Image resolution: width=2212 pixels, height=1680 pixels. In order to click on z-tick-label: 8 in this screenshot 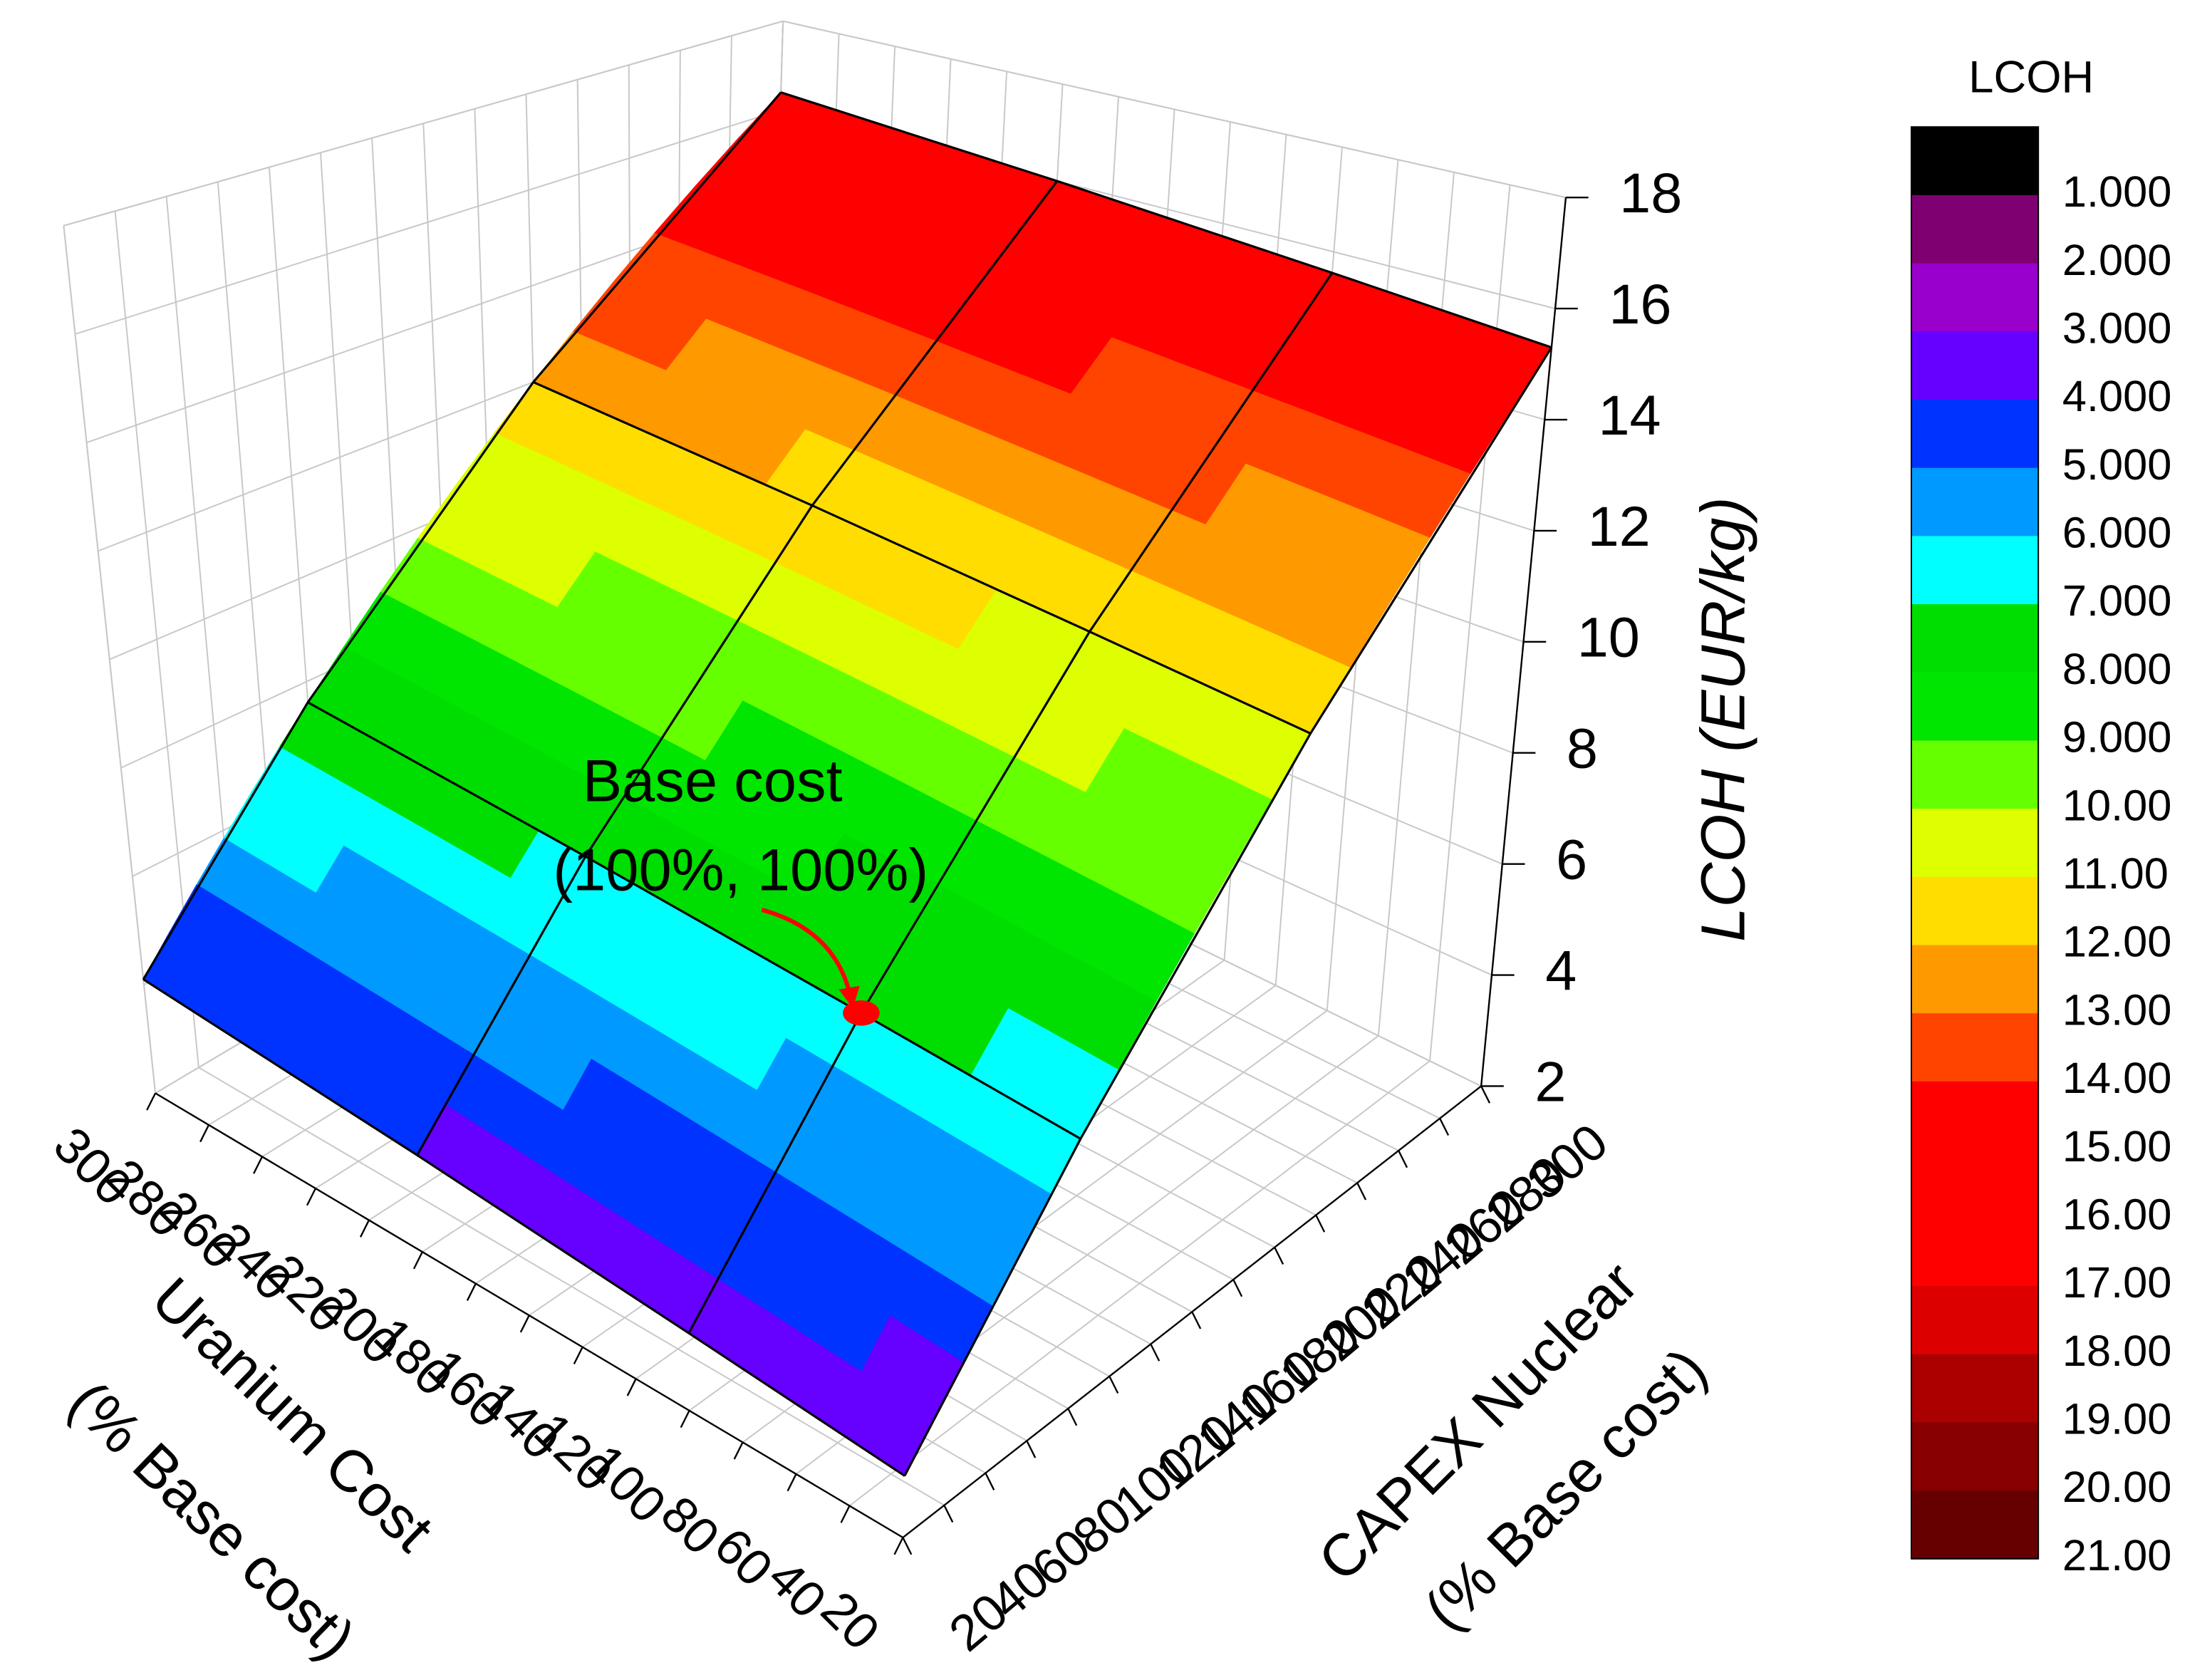, I will do `click(1582, 748)`.